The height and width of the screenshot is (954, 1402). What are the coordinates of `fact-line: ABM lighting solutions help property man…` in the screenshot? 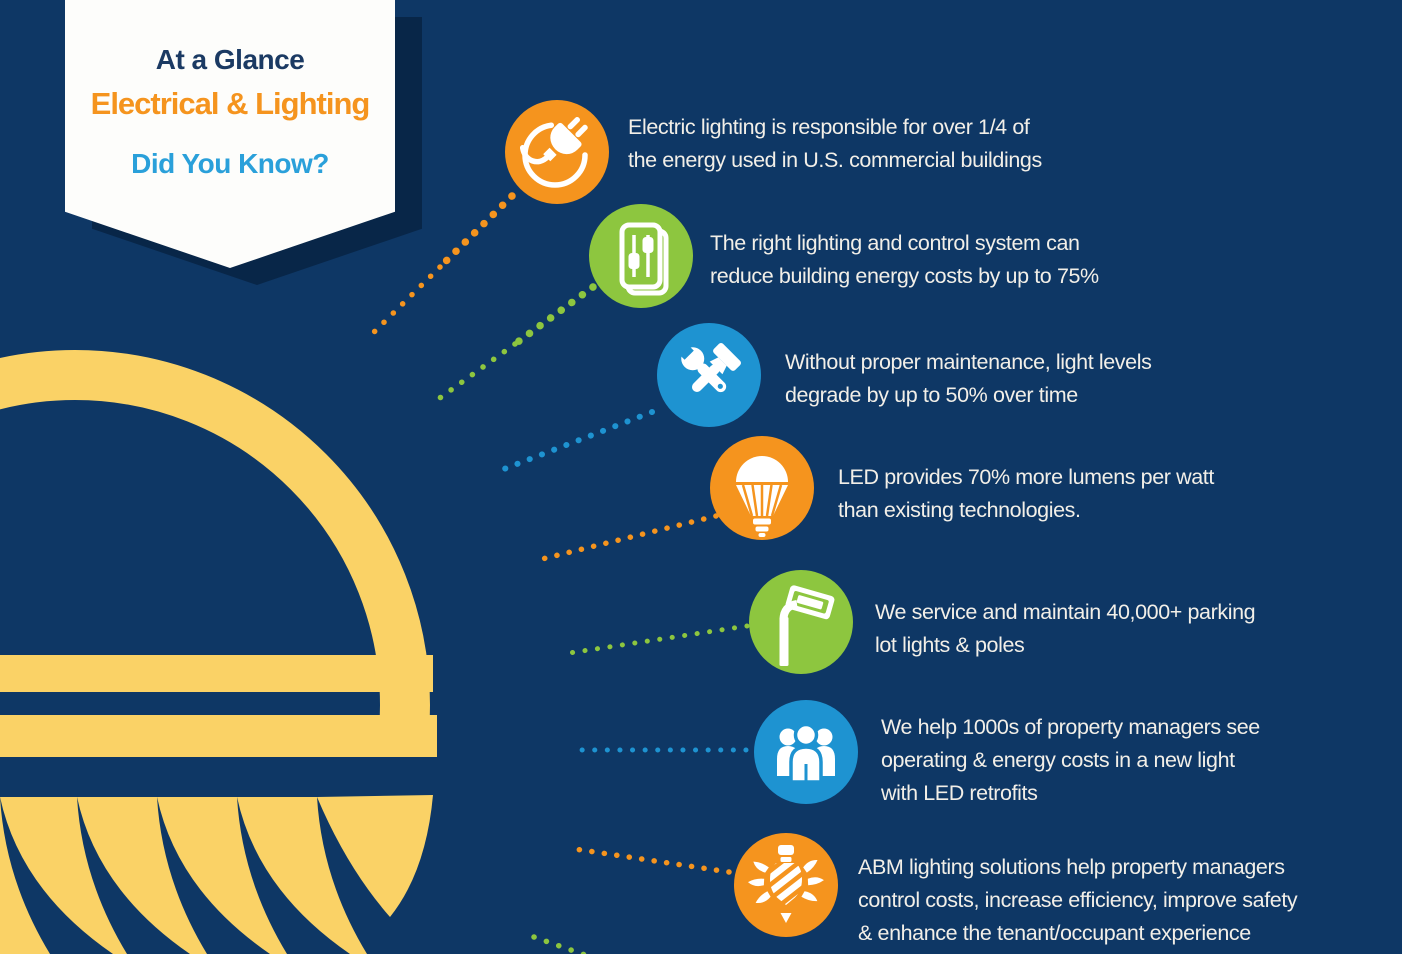 It's located at (1071, 867).